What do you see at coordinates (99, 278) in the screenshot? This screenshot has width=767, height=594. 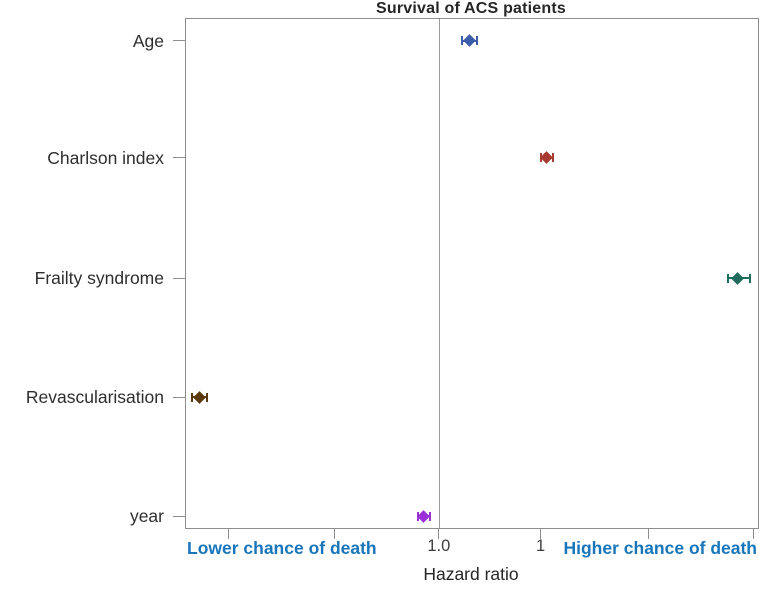 I see `category-label: Frailty syndrome` at bounding box center [99, 278].